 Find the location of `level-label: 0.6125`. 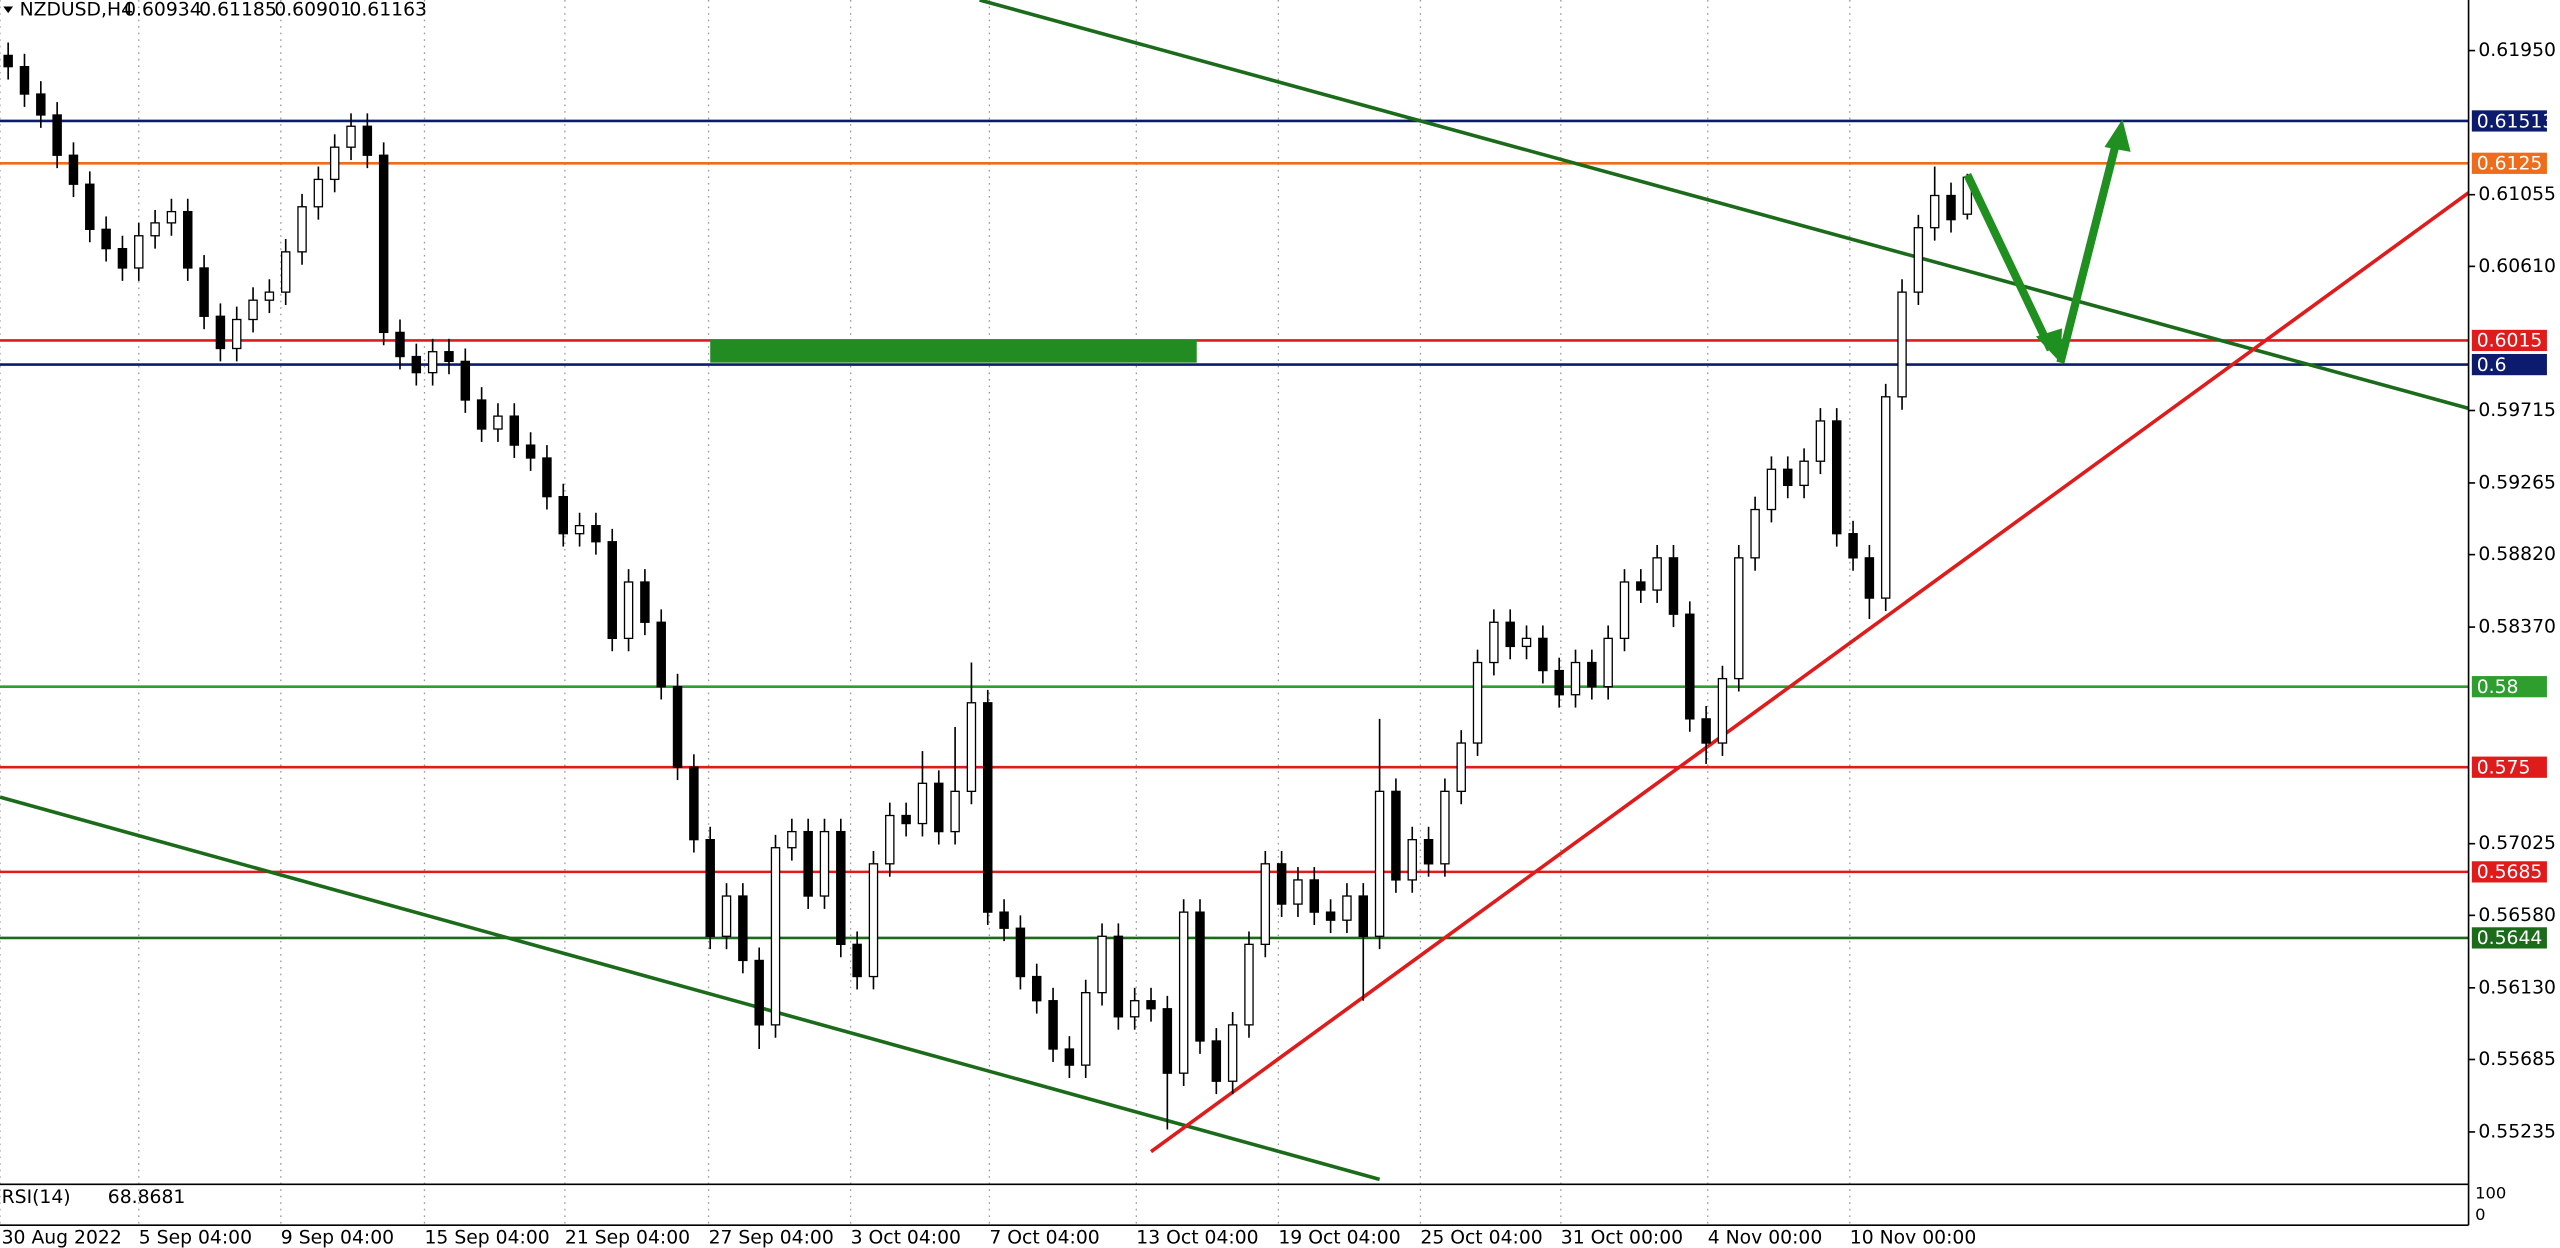

level-label: 0.6125 is located at coordinates (2510, 164).